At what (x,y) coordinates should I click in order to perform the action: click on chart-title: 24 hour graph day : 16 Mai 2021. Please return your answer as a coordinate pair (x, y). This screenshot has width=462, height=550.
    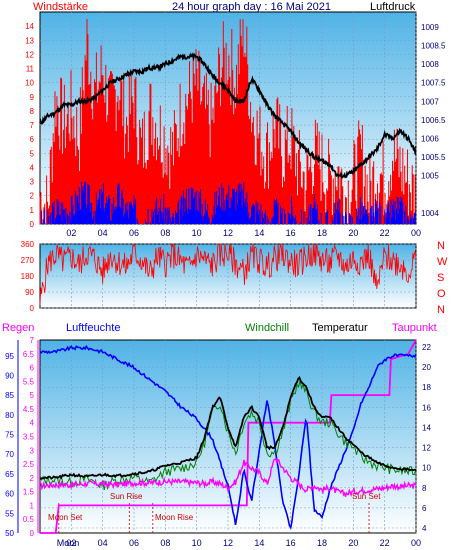
    Looking at the image, I should click on (251, 7).